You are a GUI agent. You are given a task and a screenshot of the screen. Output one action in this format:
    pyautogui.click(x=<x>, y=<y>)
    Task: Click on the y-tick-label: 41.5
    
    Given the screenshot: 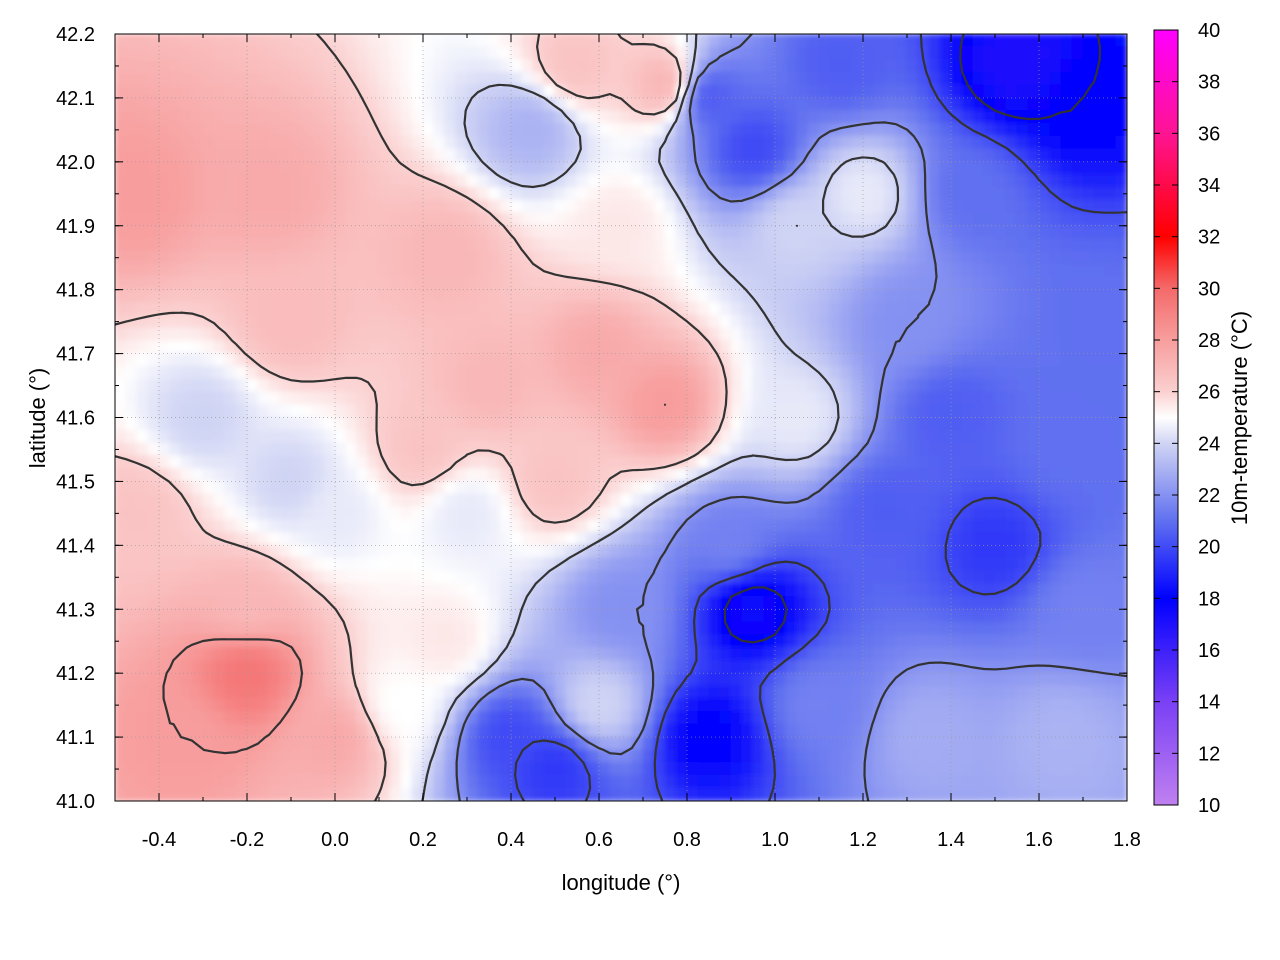 What is the action you would take?
    pyautogui.click(x=75, y=482)
    